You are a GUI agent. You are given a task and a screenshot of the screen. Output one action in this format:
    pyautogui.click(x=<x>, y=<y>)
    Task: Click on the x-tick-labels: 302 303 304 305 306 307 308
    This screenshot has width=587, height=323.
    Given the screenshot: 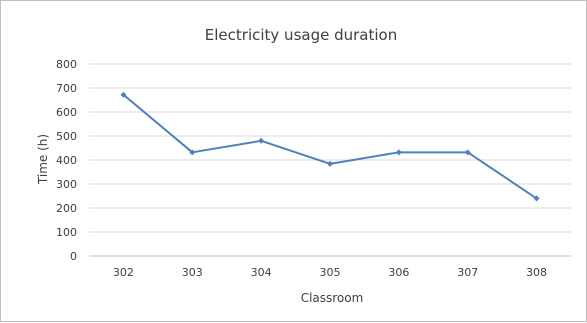 What is the action you would take?
    pyautogui.click(x=330, y=272)
    